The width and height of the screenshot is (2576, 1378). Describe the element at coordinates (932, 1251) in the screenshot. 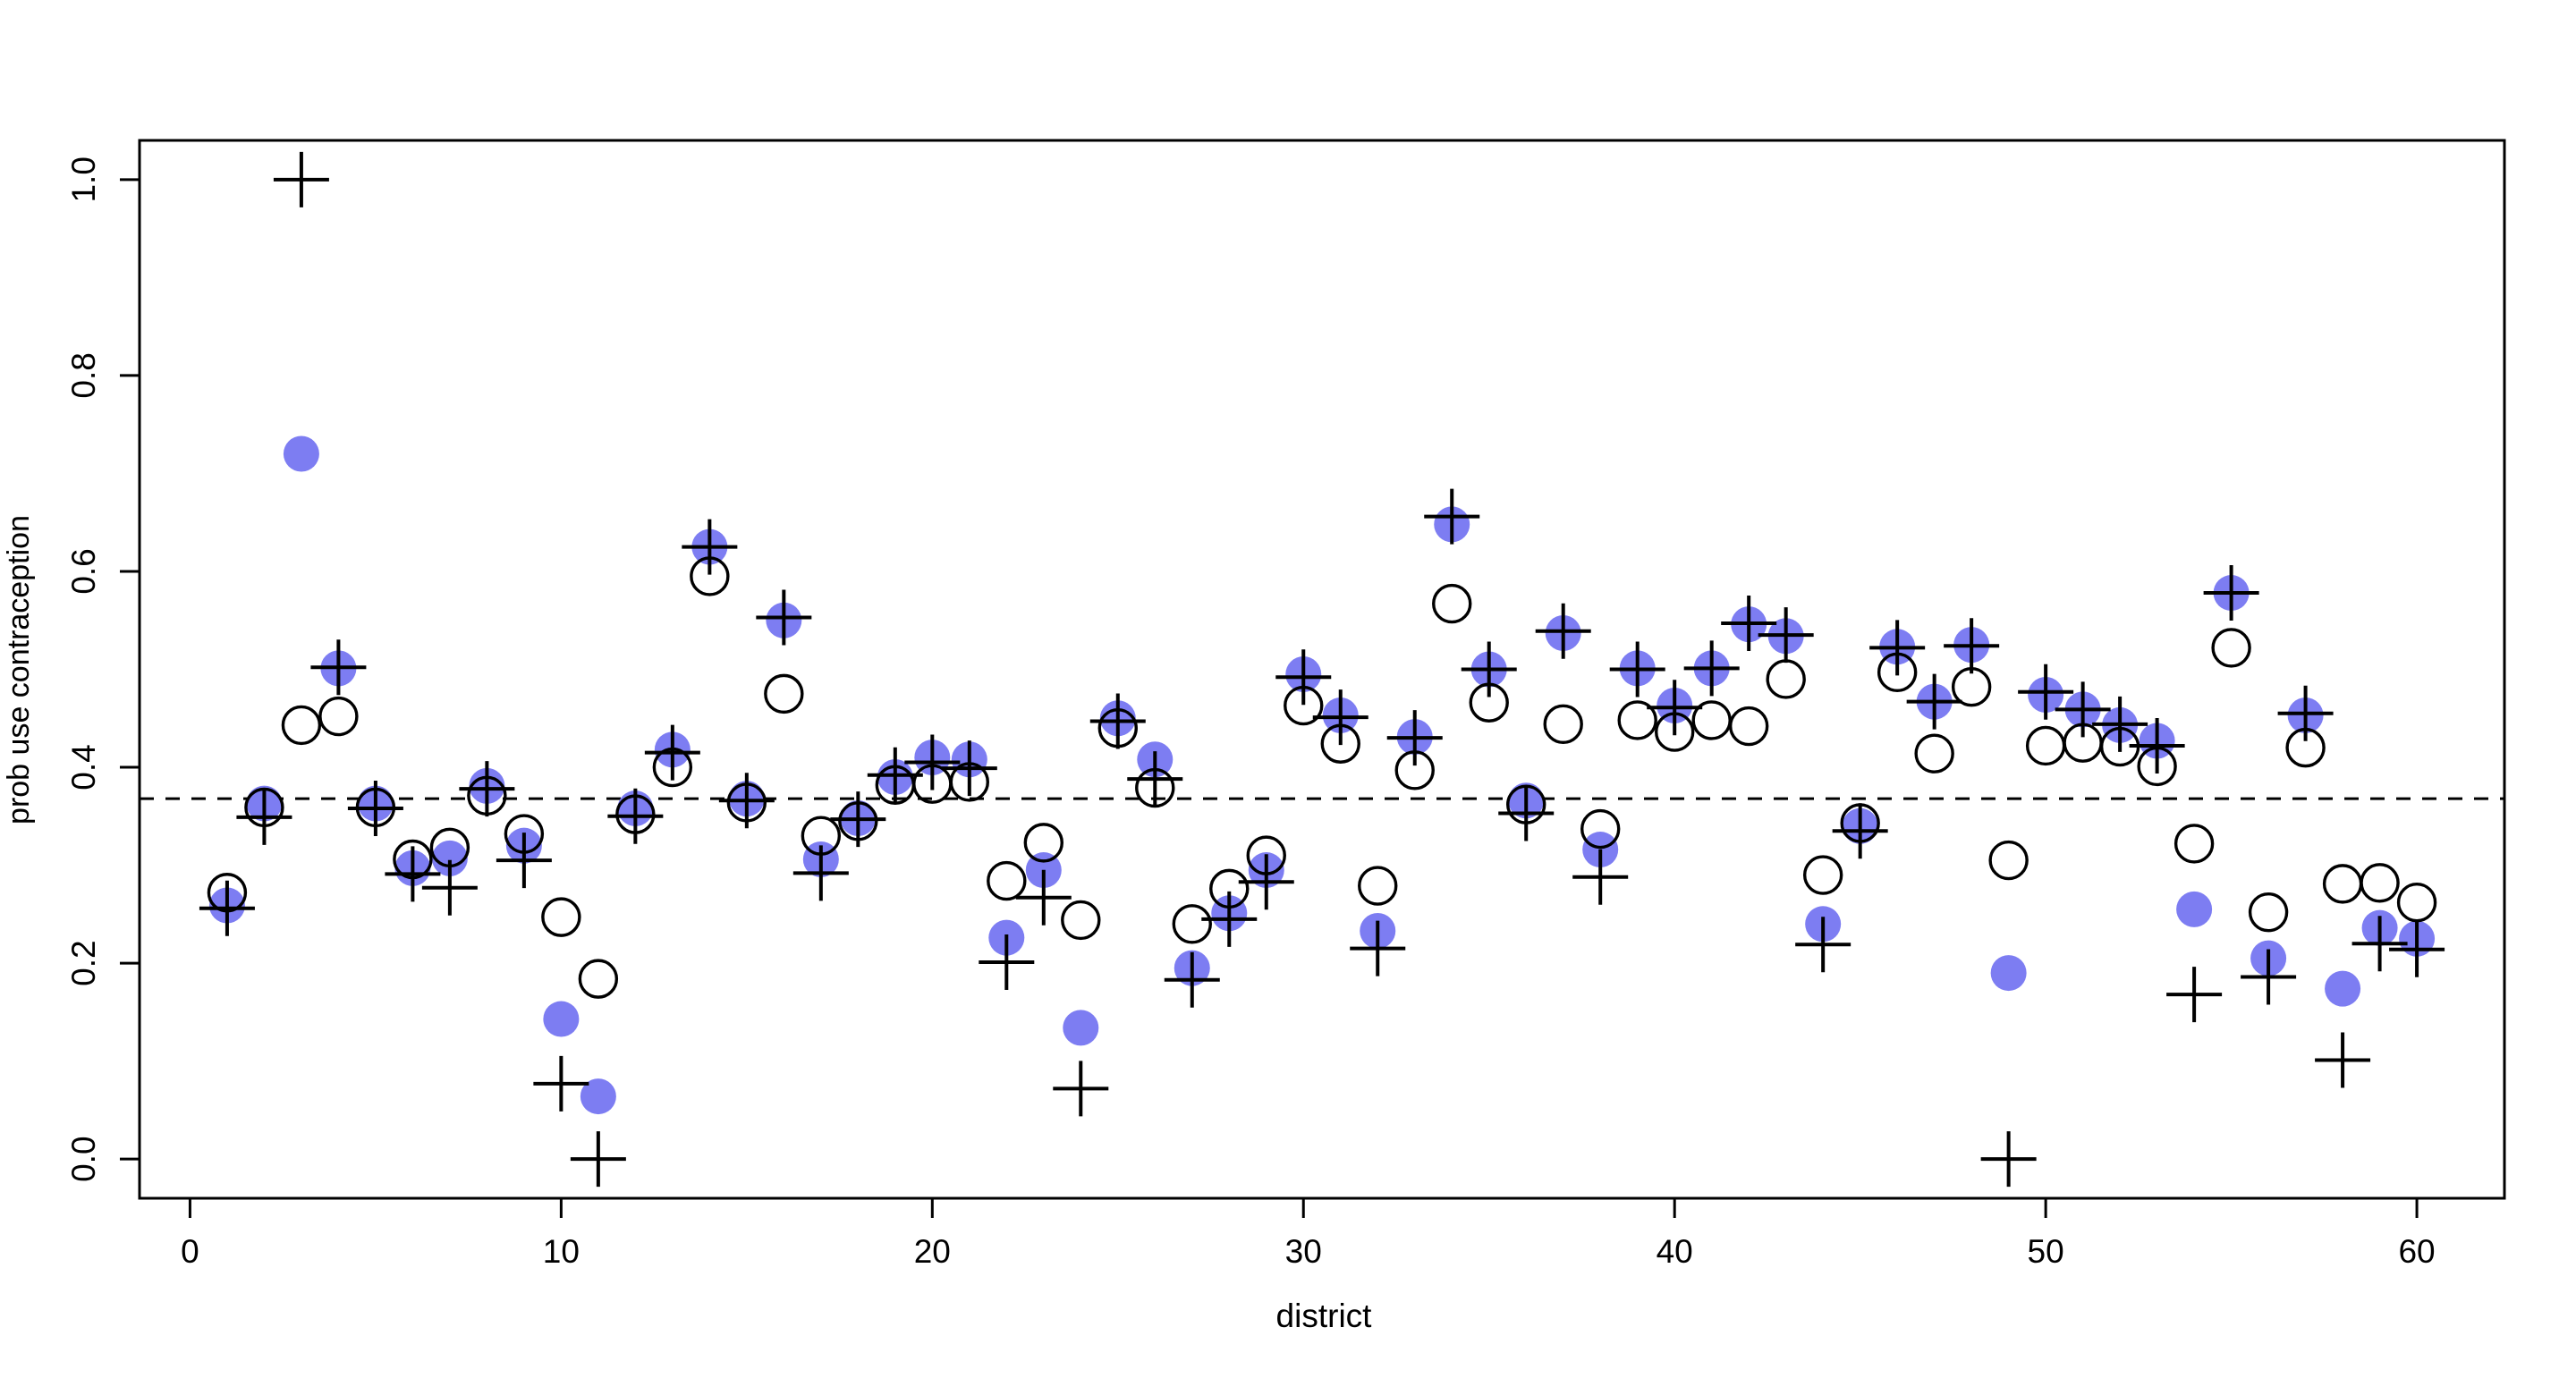

I see `x-axis-tick-label: 20` at that location.